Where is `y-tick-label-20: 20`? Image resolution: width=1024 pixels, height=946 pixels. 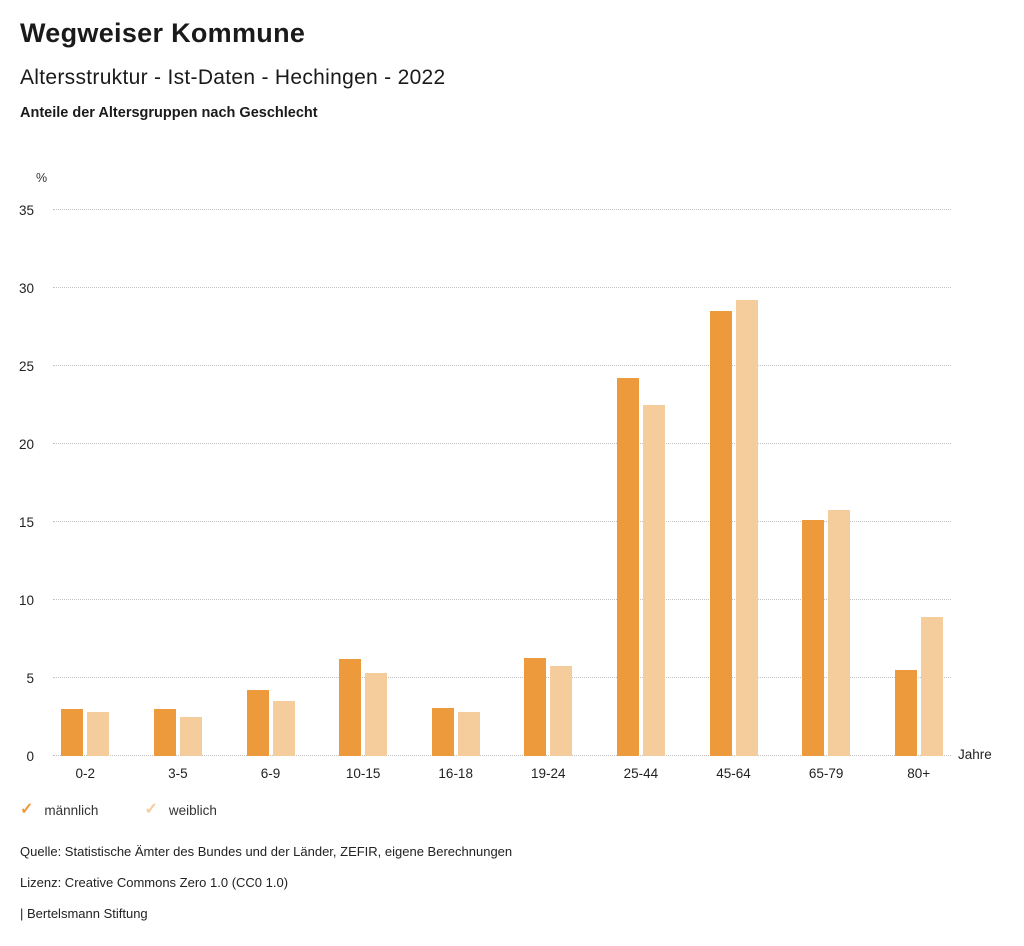 y-tick-label-20: 20 is located at coordinates (26, 444).